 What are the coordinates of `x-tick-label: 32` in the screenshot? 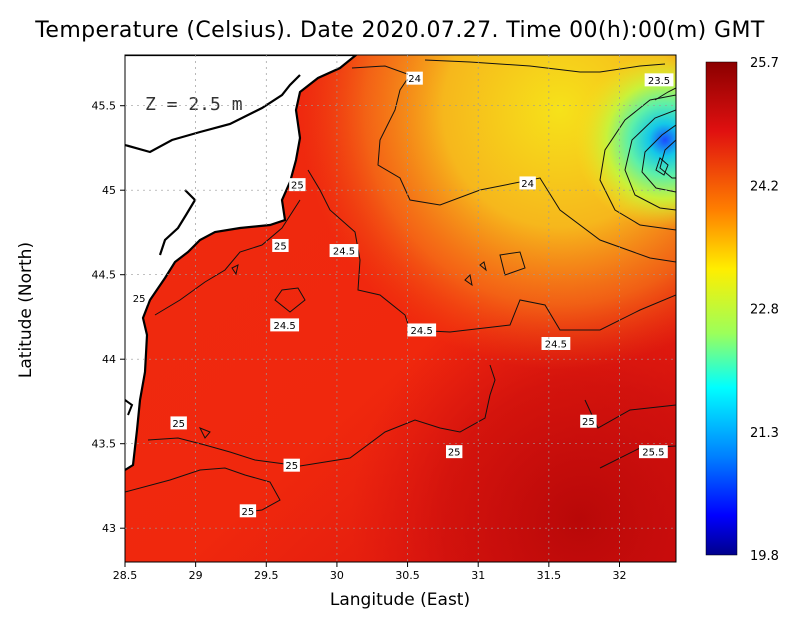 It's located at (619, 575).